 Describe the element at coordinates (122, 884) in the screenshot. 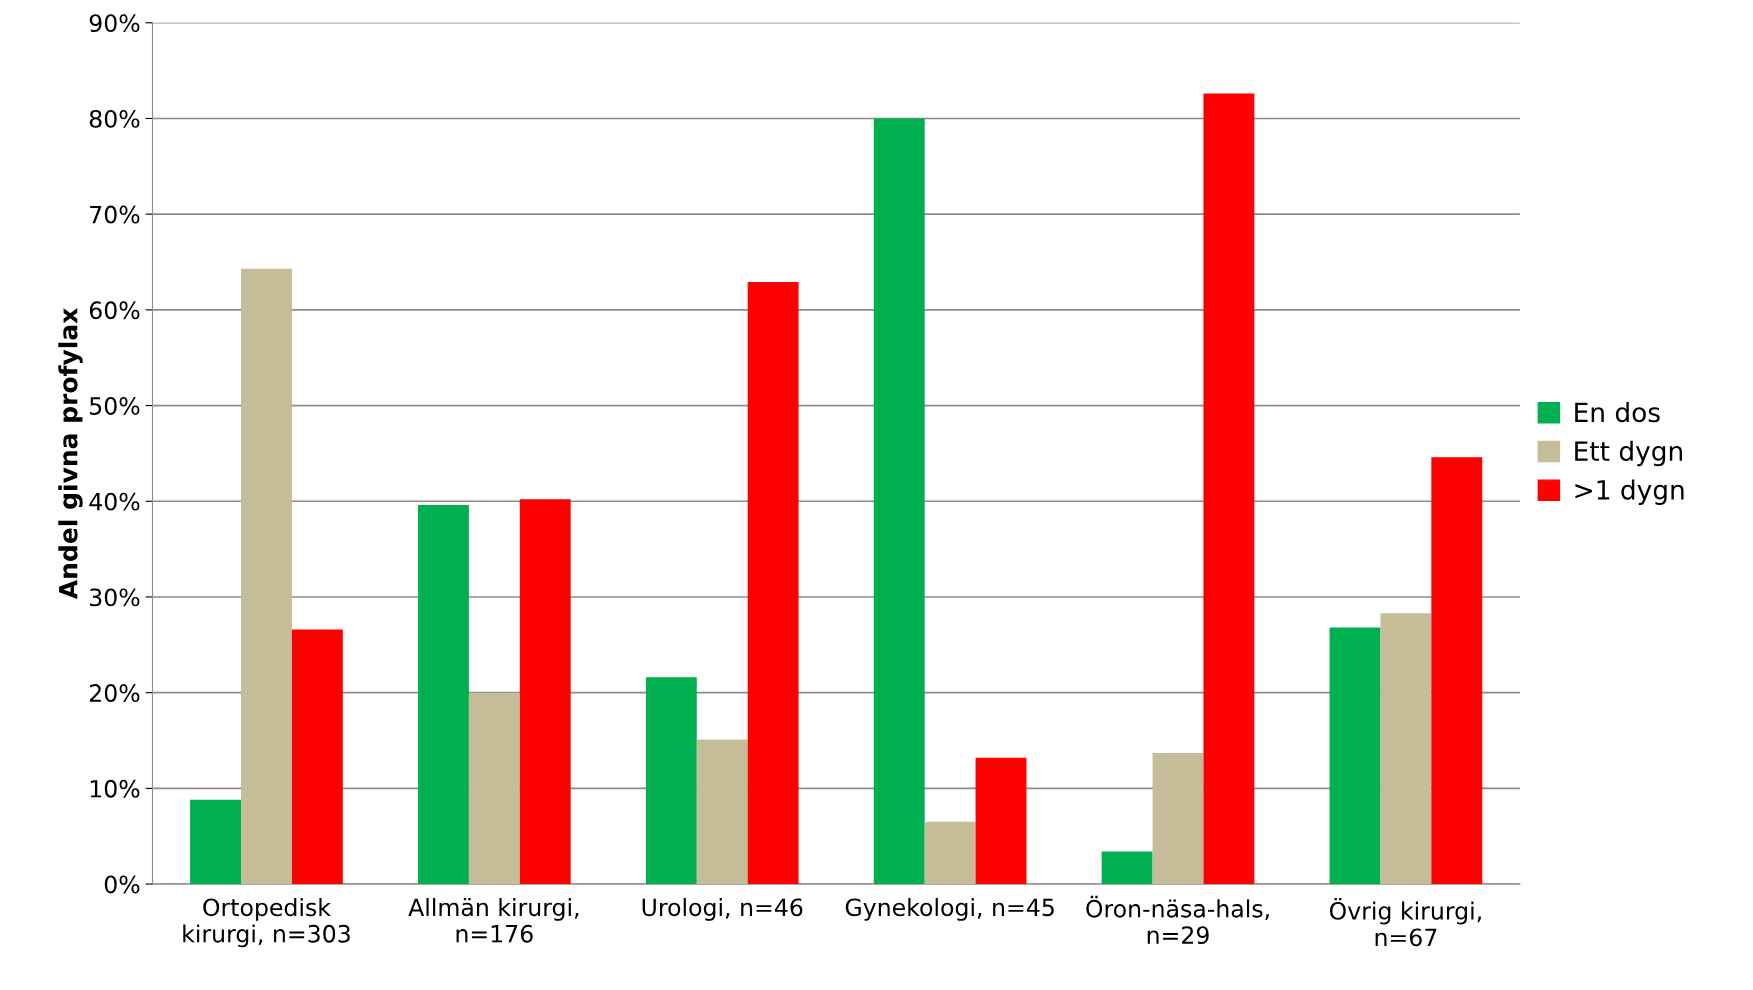

I see `y-tick-label: 0%` at that location.